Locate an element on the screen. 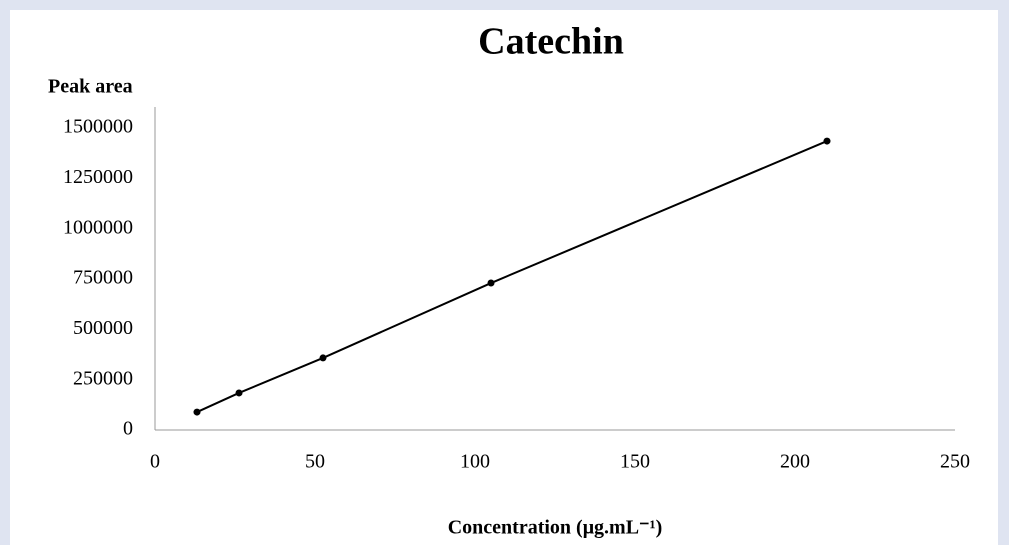 This screenshot has height=545, width=1009. y-tick-label: 250000 is located at coordinates (103, 378).